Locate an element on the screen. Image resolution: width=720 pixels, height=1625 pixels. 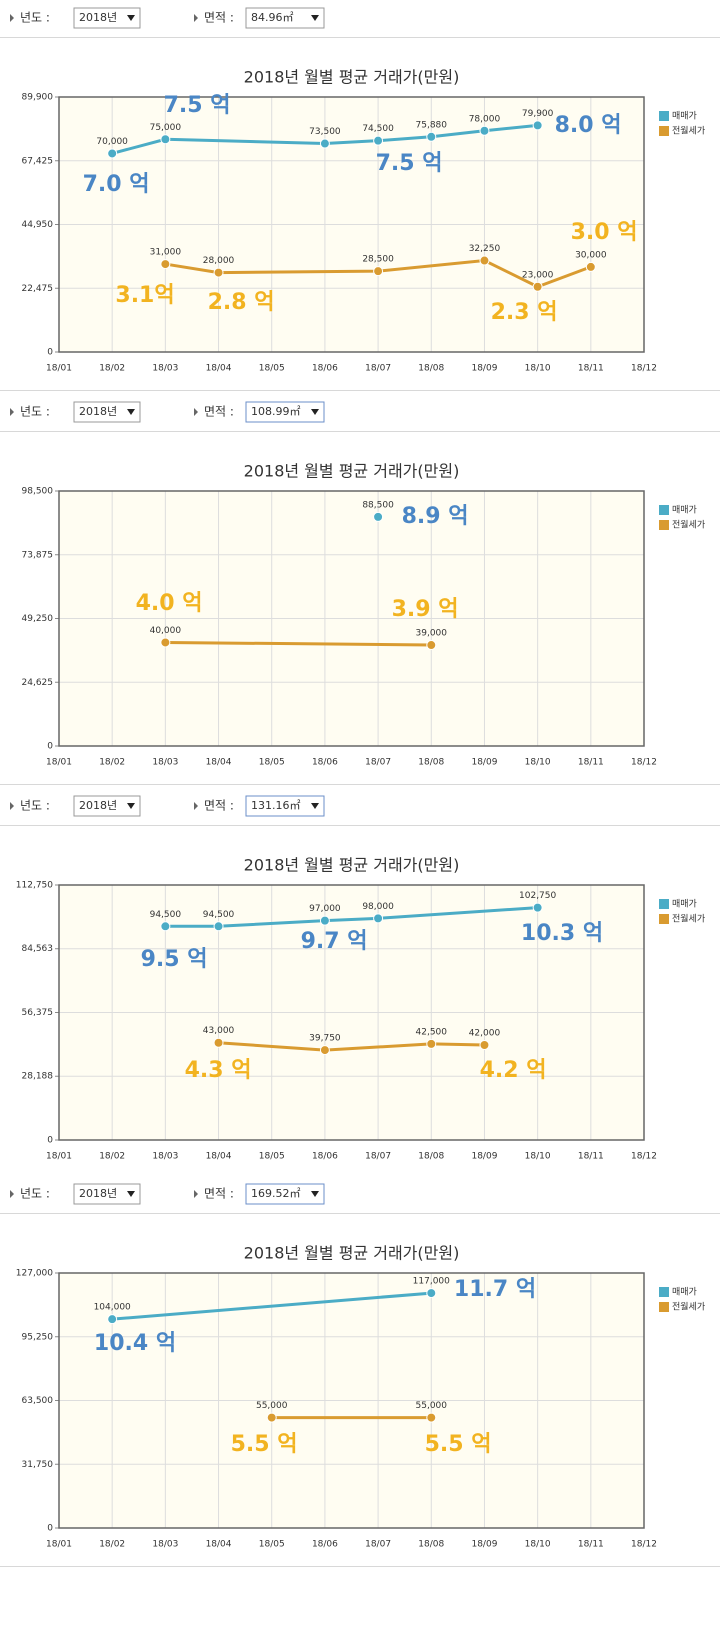
y-tick-label: 22,475 is located at coordinates (38, 289).